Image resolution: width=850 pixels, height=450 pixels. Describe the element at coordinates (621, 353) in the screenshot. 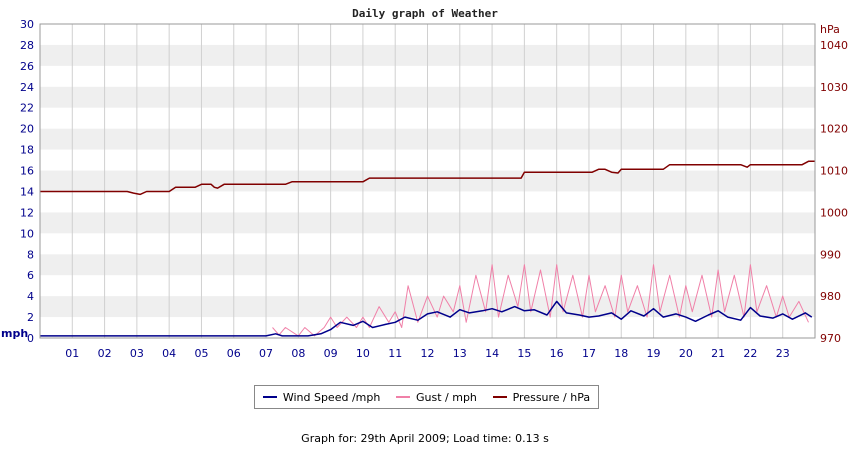

I see `x-tick-label: 18` at that location.